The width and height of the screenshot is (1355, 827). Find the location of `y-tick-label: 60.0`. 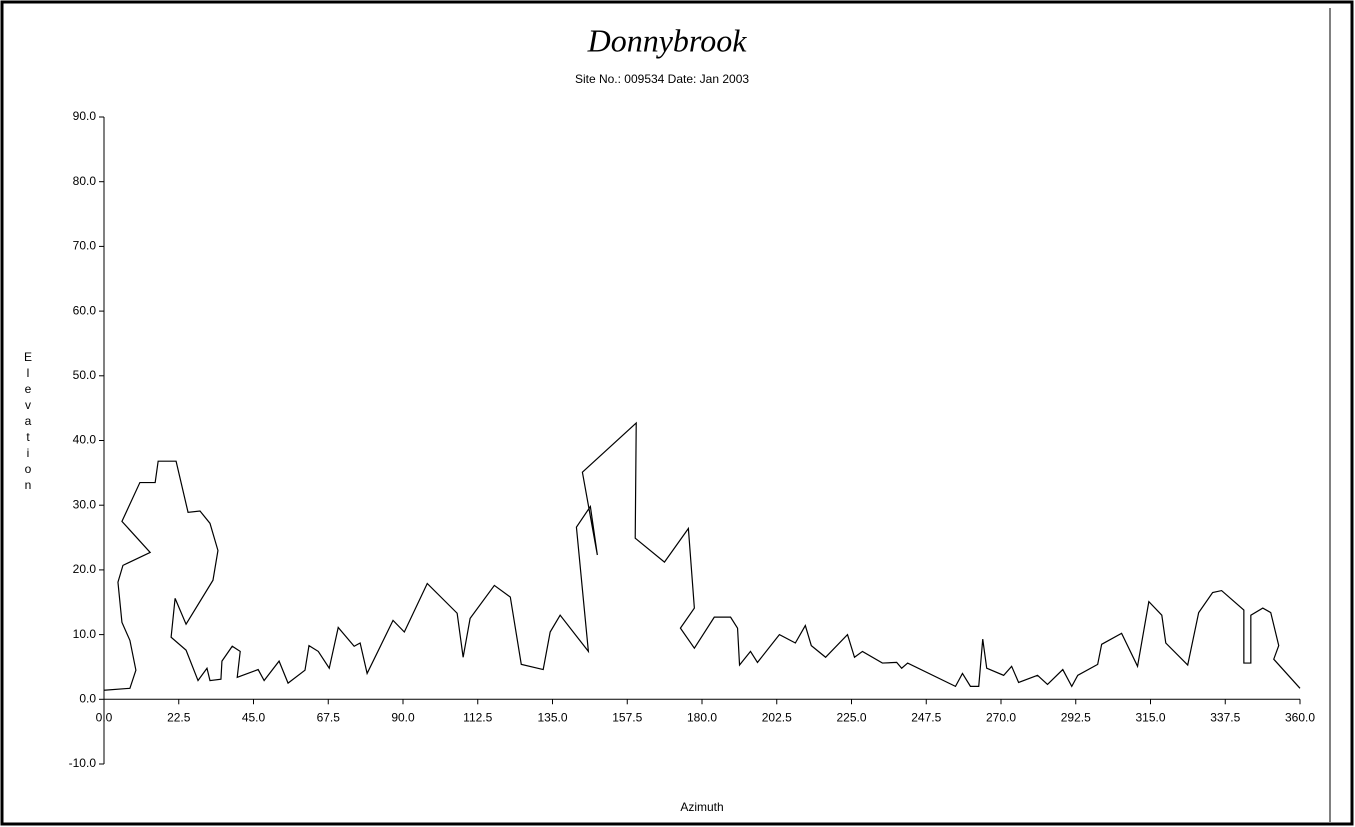

y-tick-label: 60.0 is located at coordinates (85, 310).